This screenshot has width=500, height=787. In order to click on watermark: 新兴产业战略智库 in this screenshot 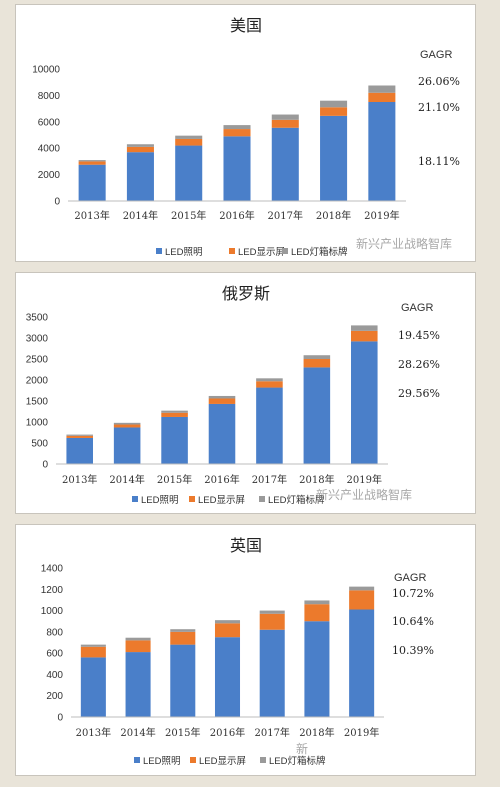, I will do `click(404, 243)`.